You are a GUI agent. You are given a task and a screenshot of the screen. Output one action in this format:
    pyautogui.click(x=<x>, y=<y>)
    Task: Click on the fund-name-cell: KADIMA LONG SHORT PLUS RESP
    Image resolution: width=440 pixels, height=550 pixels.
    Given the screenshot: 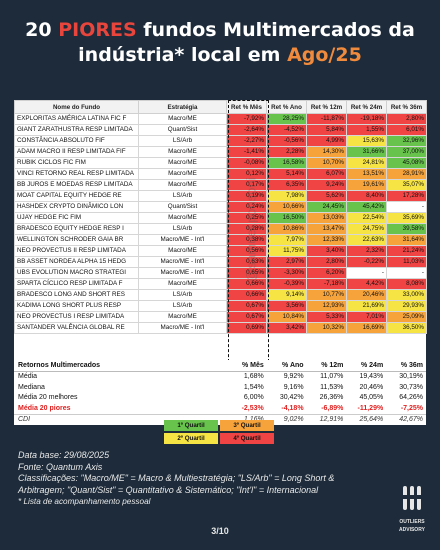 What is the action you would take?
    pyautogui.click(x=76, y=306)
    